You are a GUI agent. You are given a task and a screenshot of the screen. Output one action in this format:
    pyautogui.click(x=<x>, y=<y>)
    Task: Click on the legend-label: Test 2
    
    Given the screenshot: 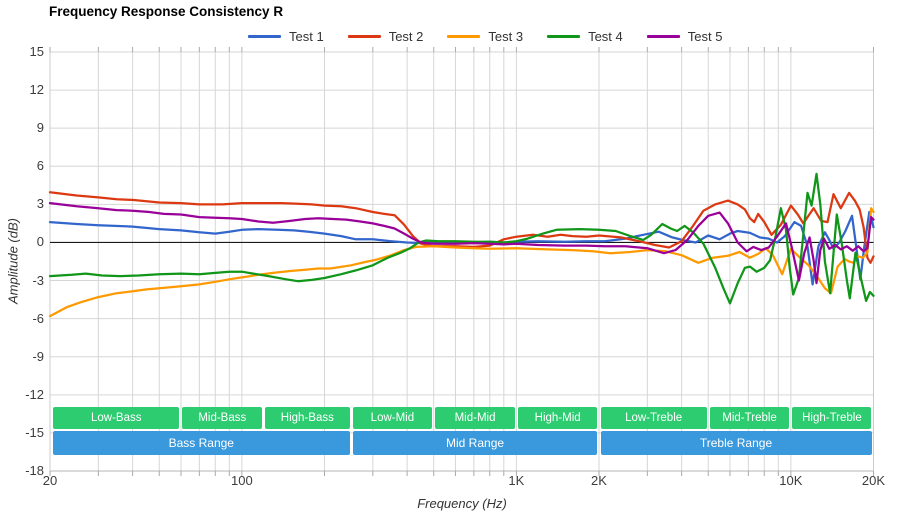 What is the action you would take?
    pyautogui.click(x=406, y=36)
    